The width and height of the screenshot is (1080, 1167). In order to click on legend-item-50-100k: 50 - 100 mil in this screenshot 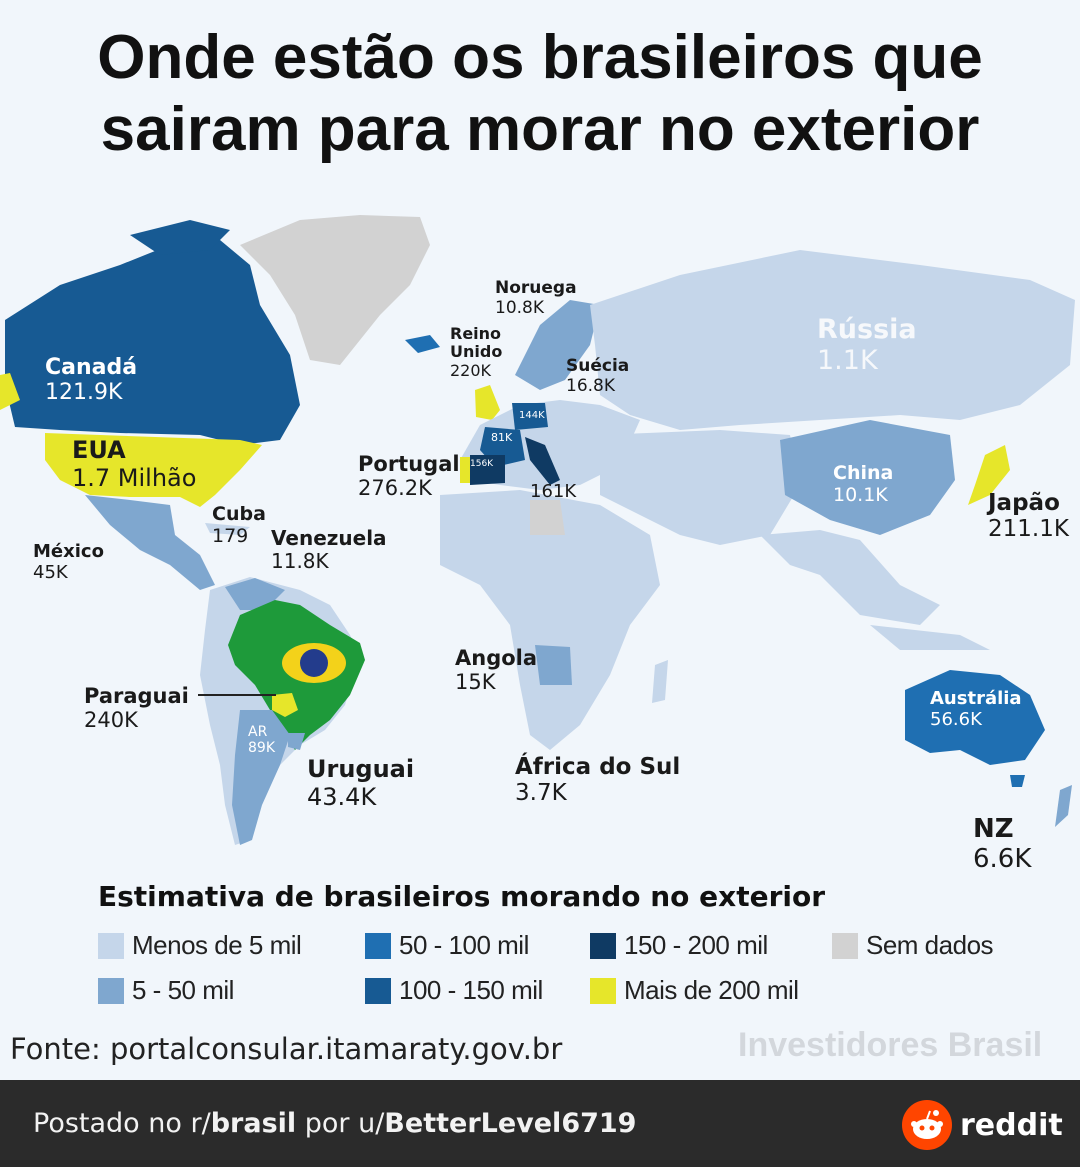, I will do `click(447, 945)`.